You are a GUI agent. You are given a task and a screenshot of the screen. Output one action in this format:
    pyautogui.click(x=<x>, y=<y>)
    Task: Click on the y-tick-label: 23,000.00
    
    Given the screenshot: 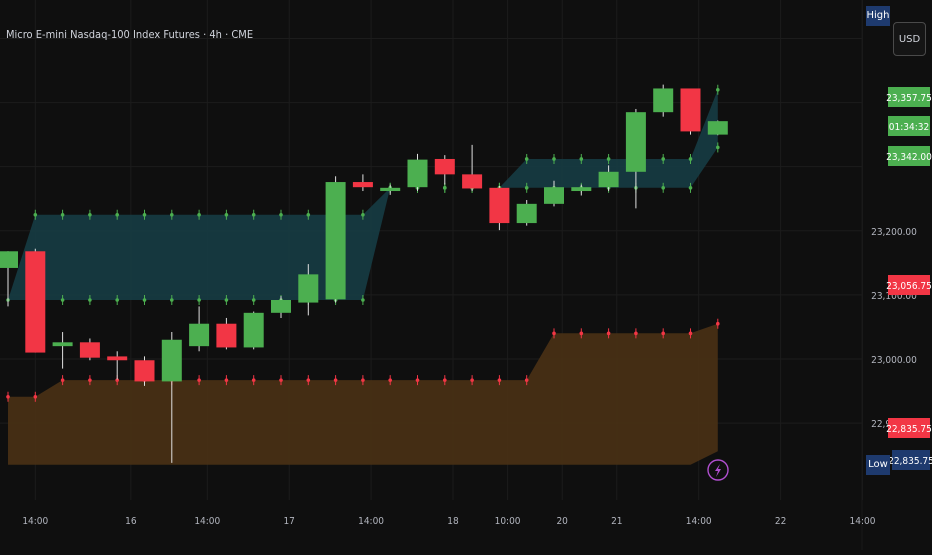 What is the action you would take?
    pyautogui.click(x=894, y=360)
    